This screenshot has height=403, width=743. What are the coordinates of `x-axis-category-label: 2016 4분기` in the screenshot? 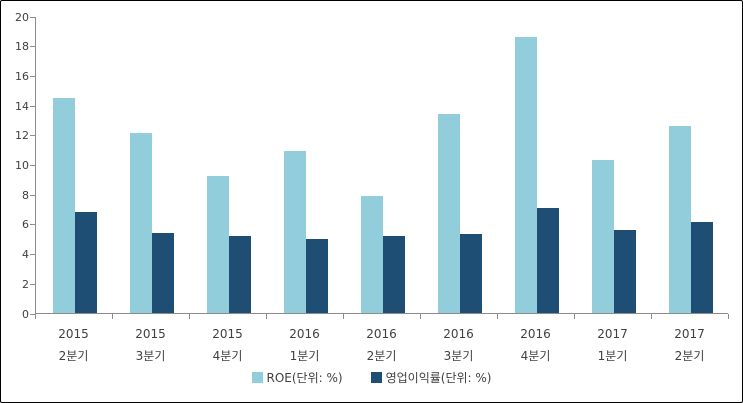 It's located at (535, 345).